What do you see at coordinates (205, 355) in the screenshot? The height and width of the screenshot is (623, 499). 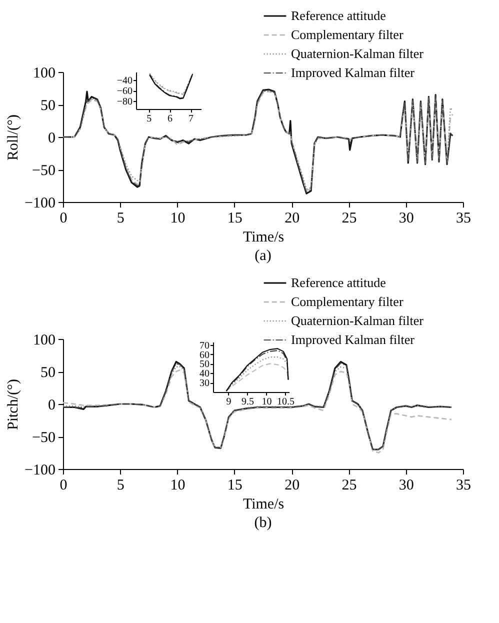 I see `y-tick-label: 60` at bounding box center [205, 355].